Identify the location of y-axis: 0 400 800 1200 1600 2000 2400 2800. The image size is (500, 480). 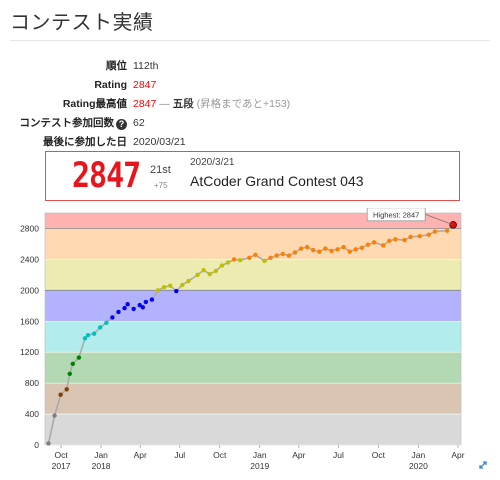
(29, 336).